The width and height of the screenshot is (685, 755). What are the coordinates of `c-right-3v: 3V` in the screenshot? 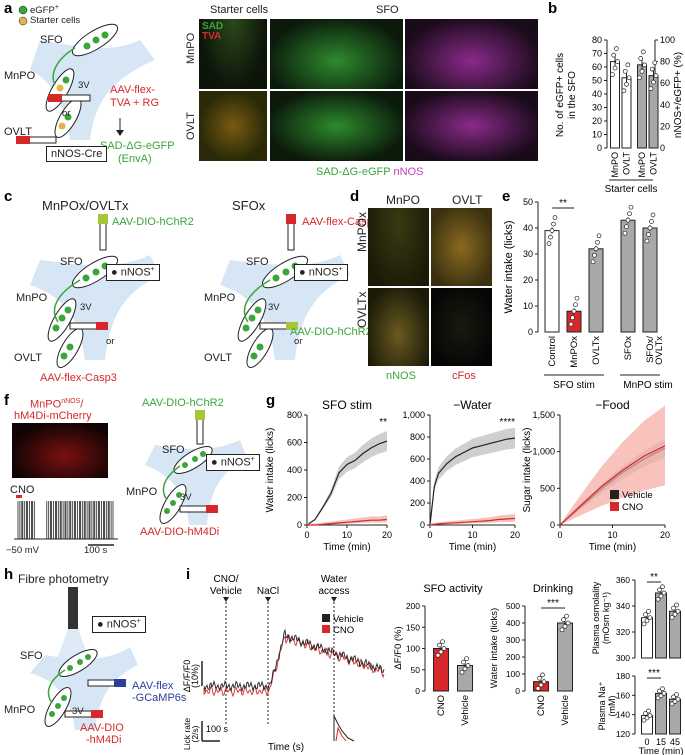 It's located at (274, 307).